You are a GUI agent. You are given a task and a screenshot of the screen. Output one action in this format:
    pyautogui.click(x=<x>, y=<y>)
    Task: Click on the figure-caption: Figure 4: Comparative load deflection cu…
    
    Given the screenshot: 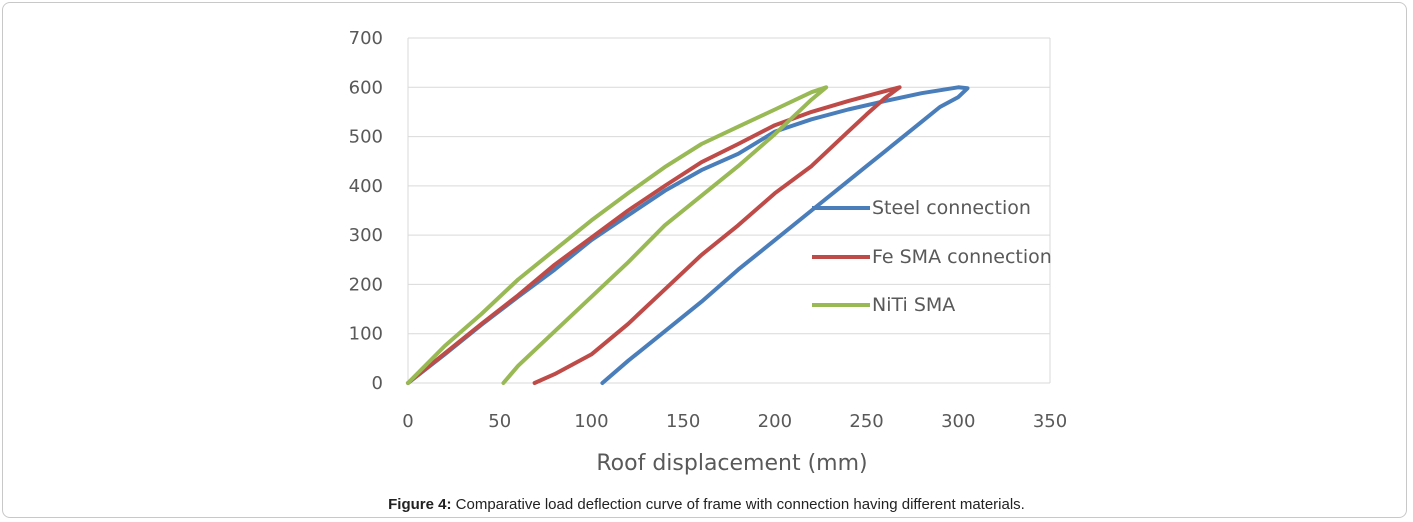 What is the action you would take?
    pyautogui.click(x=706, y=504)
    